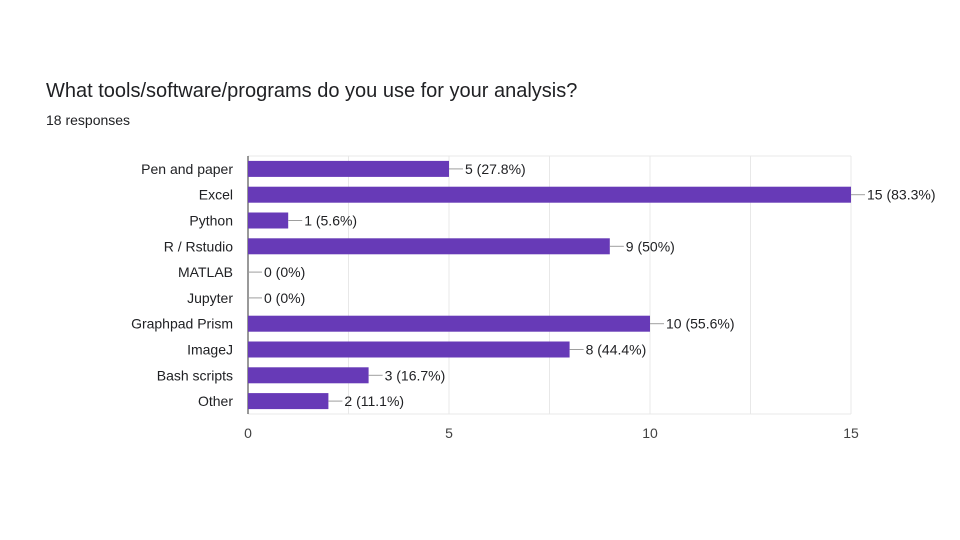 The height and width of the screenshot is (540, 960). Describe the element at coordinates (187, 169) in the screenshot. I see `category-label: Pen and paper` at that location.